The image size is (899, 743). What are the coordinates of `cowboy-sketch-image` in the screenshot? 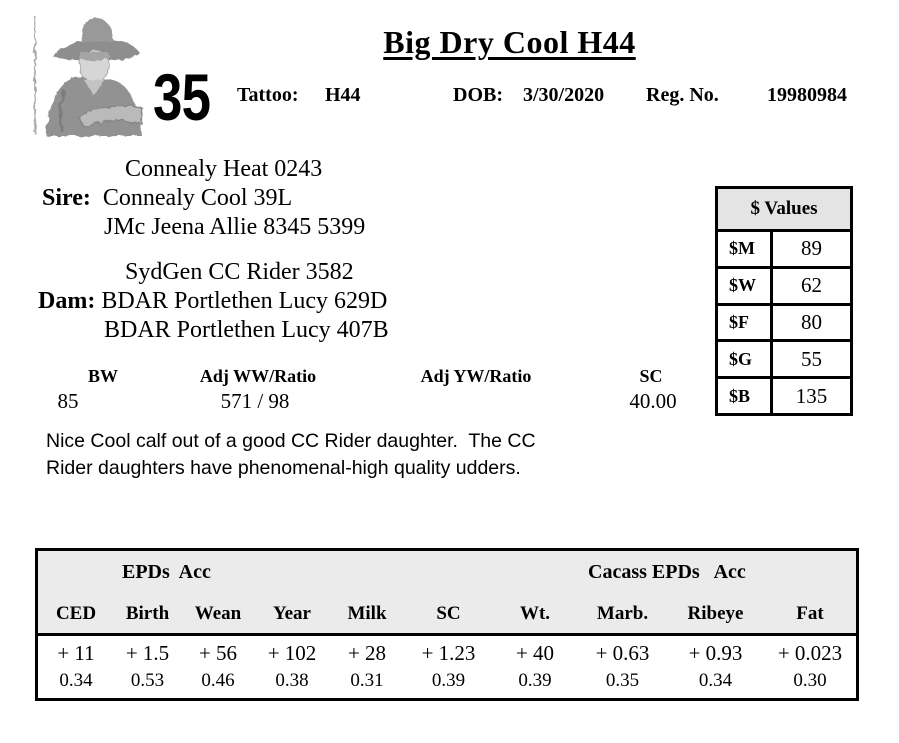 It's located at (91, 74).